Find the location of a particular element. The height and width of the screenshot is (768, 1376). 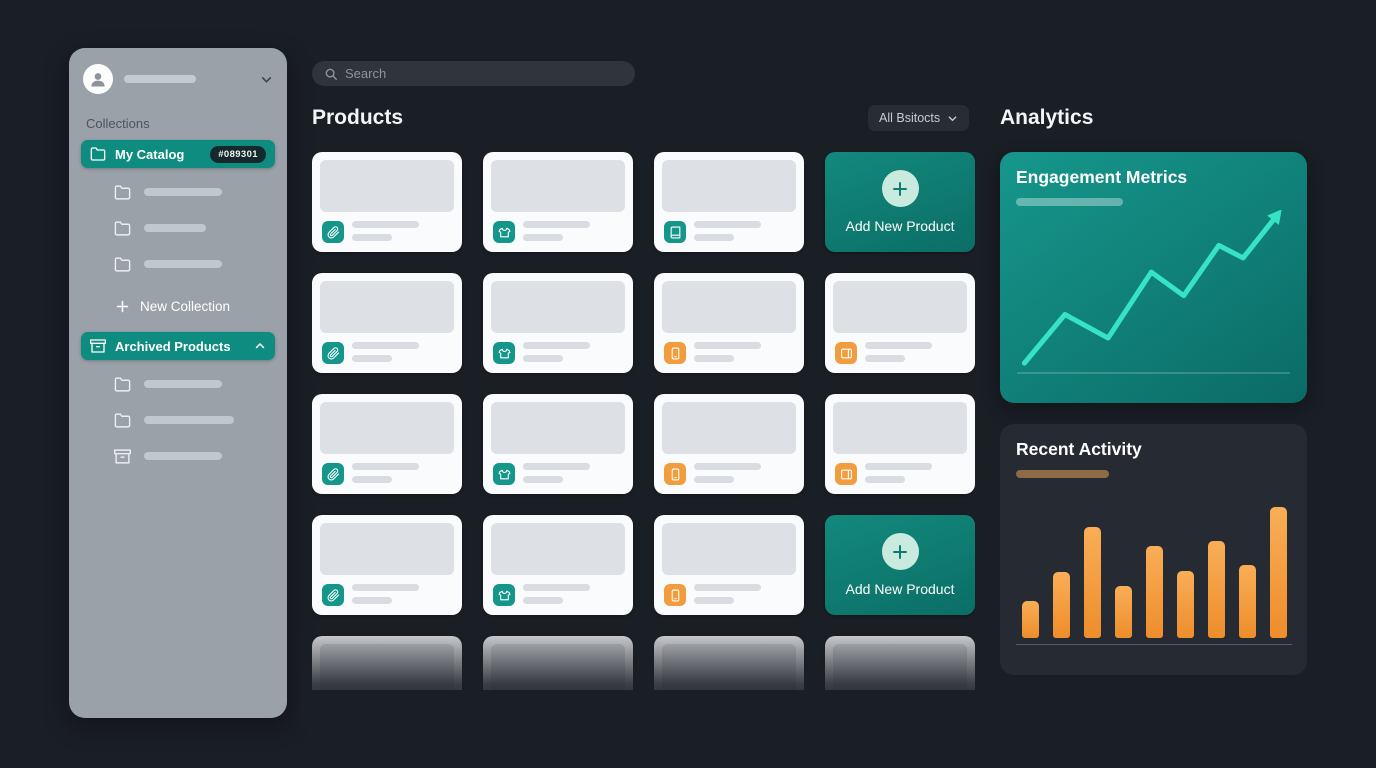

sidebar-item-my-catalog: My Catalog #089301 is located at coordinates (178, 154).